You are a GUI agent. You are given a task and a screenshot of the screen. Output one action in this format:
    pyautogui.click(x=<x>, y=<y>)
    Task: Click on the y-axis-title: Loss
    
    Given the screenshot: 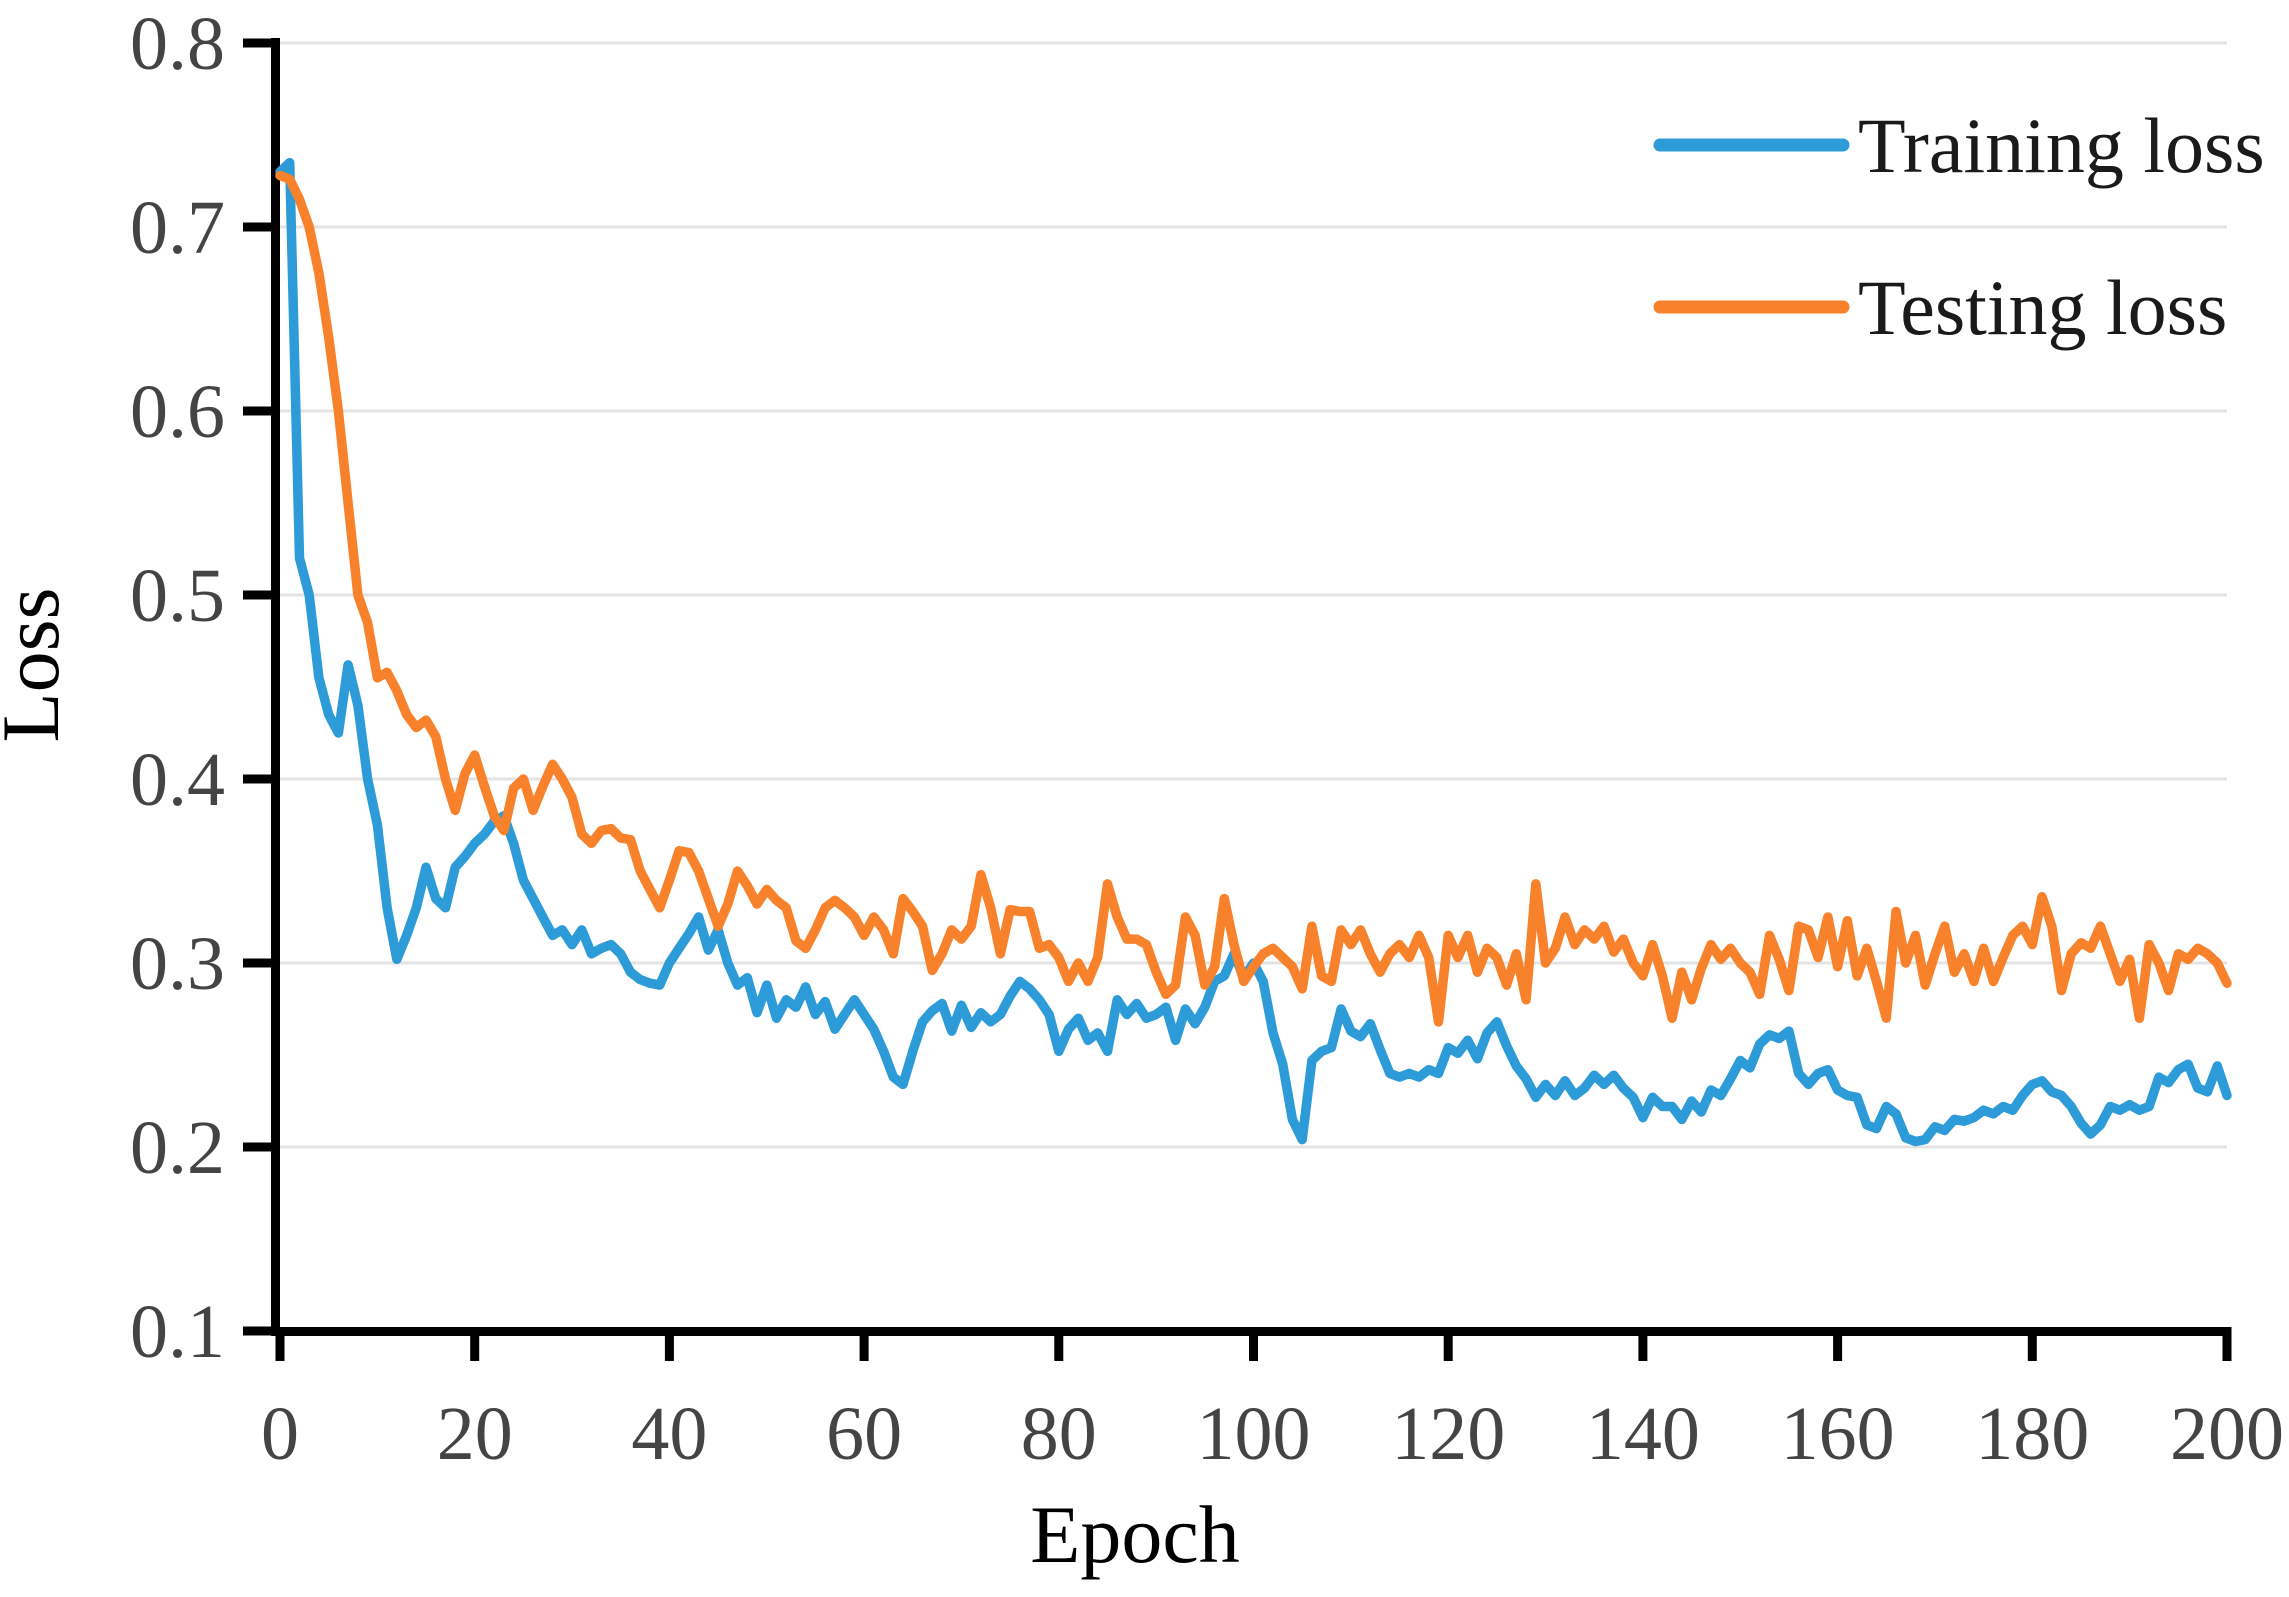 What is the action you would take?
    pyautogui.click(x=38, y=665)
    